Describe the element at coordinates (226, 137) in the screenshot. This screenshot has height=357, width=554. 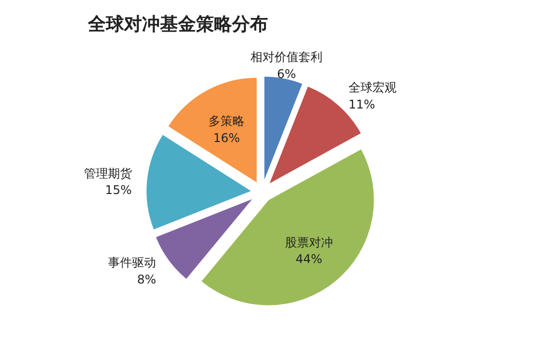
I see `data-label: 16%` at that location.